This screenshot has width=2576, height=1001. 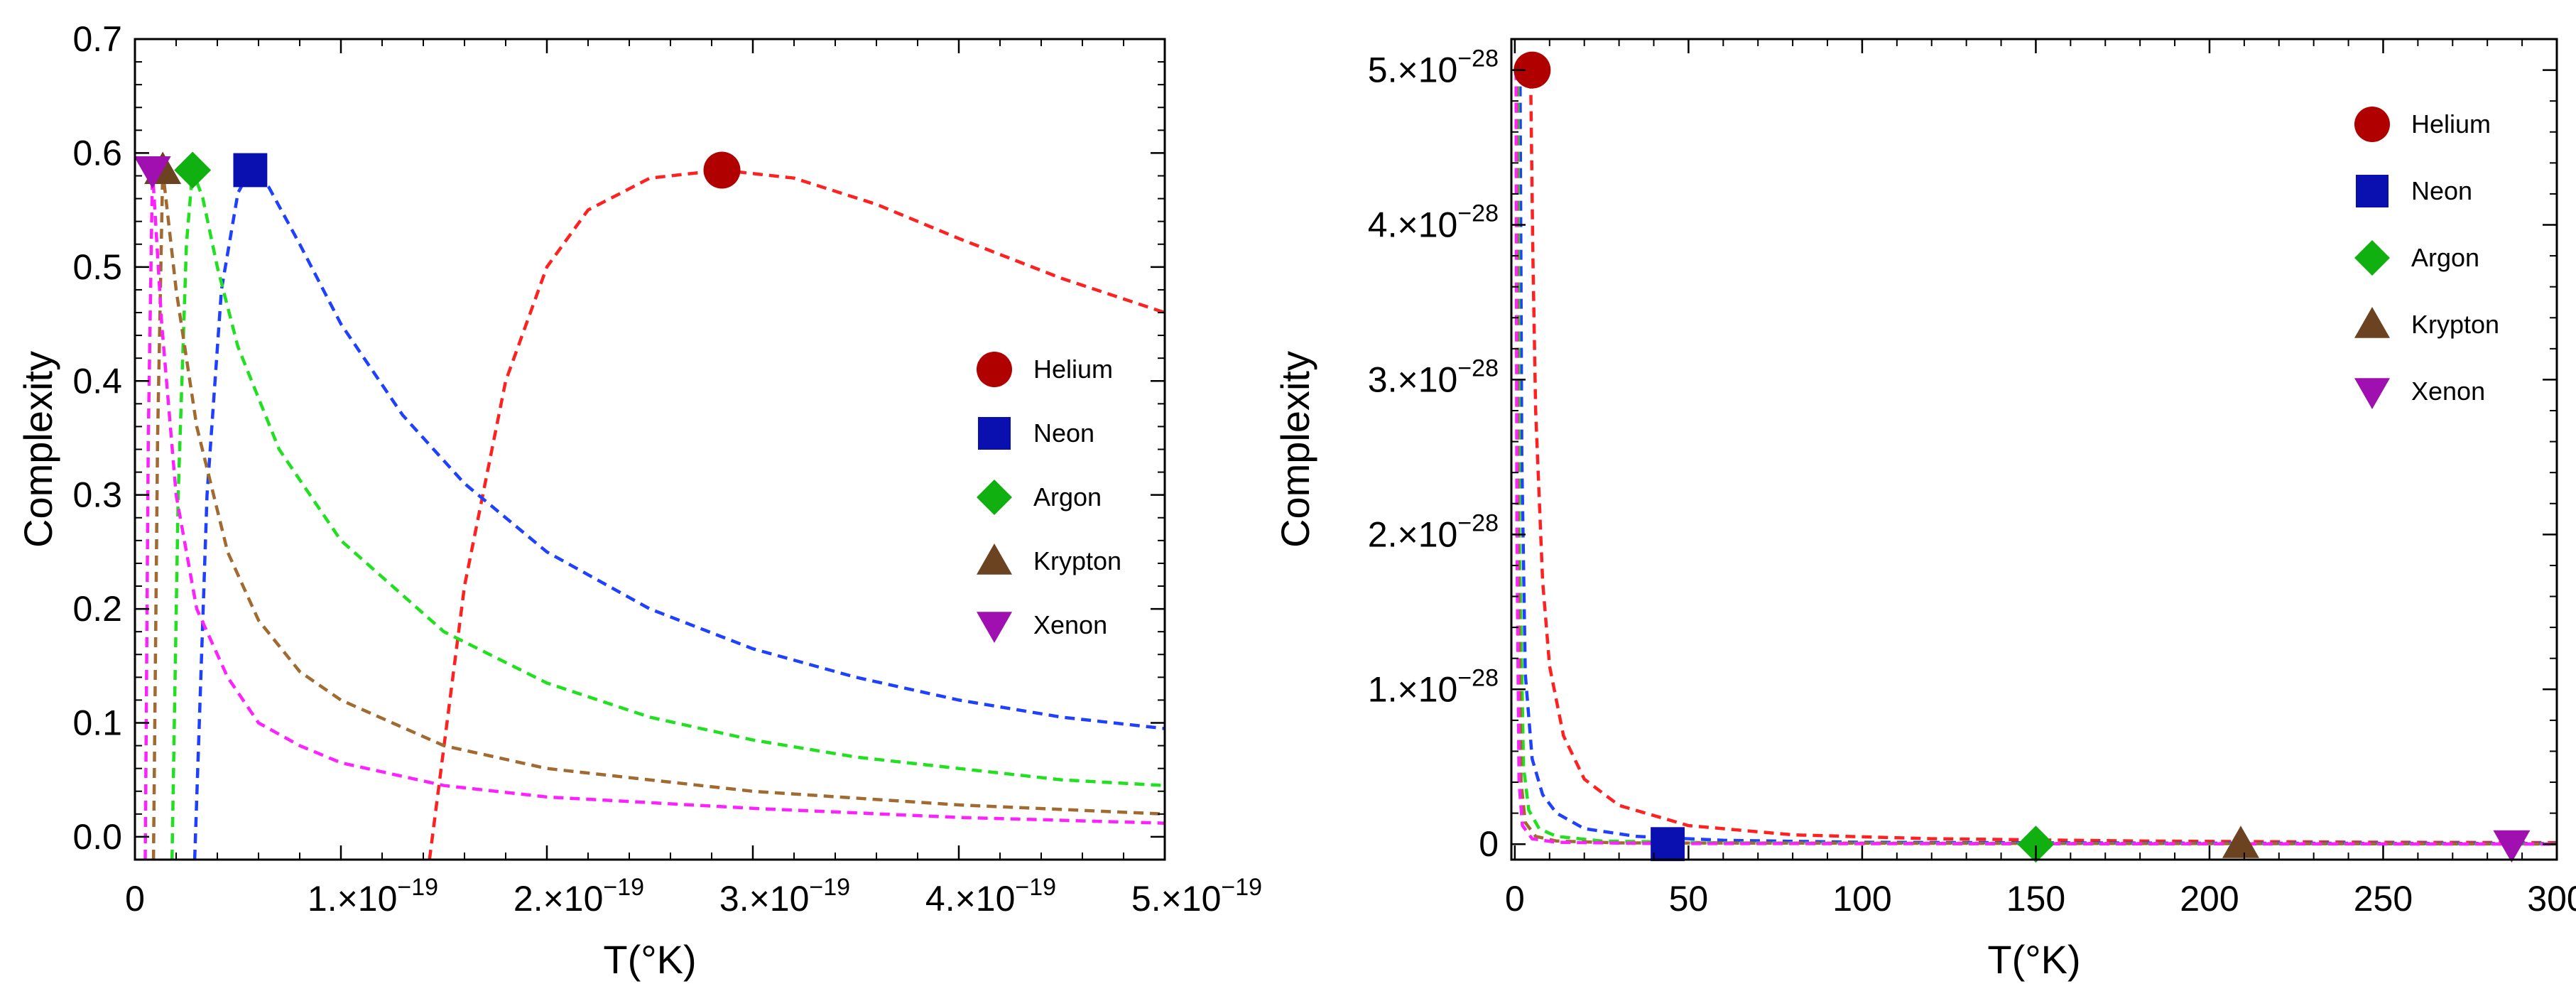 What do you see at coordinates (2035, 899) in the screenshot?
I see `x-tick-label: 150` at bounding box center [2035, 899].